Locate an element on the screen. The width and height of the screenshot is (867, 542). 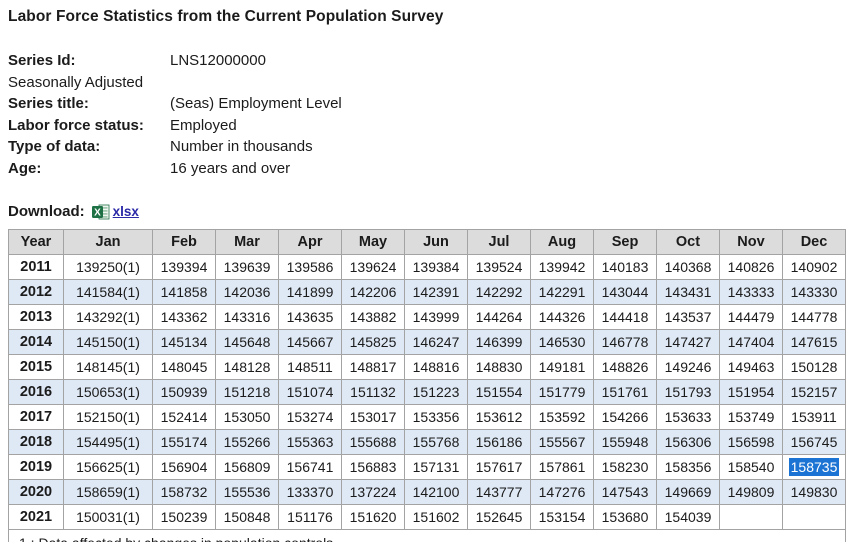
value-cell-2021-may: 151620 is located at coordinates (373, 517).